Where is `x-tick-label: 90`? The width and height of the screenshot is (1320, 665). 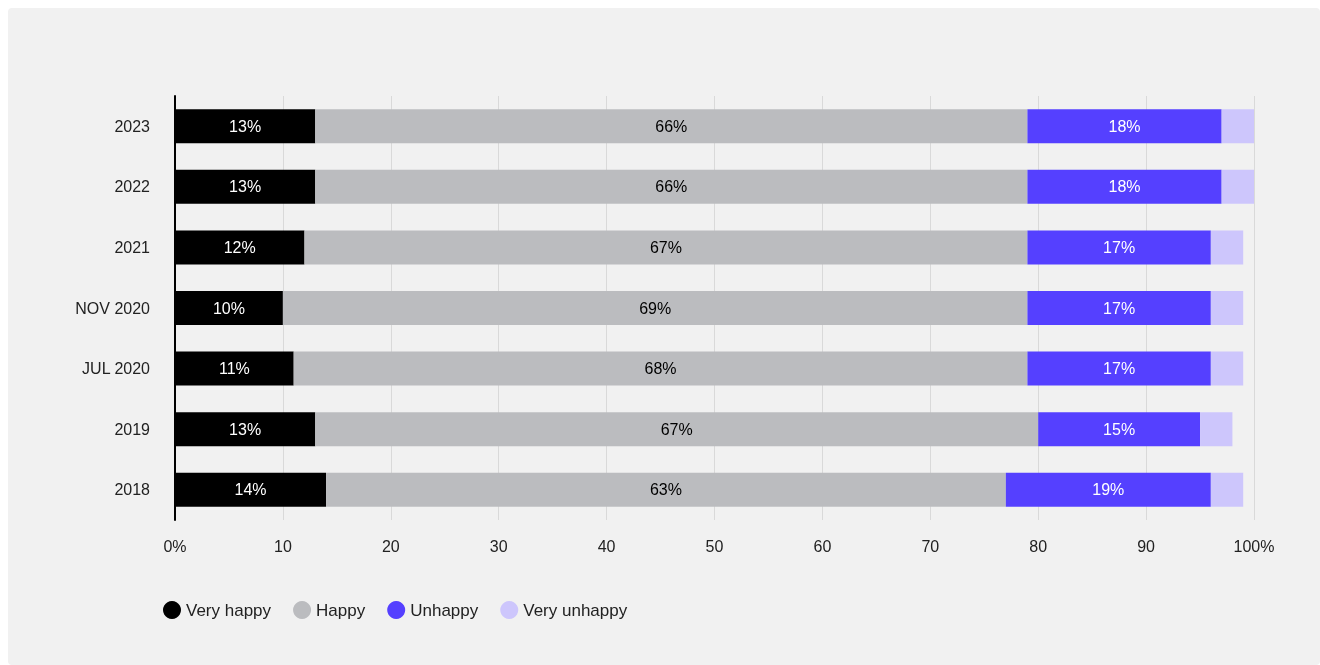
x-tick-label: 90 is located at coordinates (1146, 546).